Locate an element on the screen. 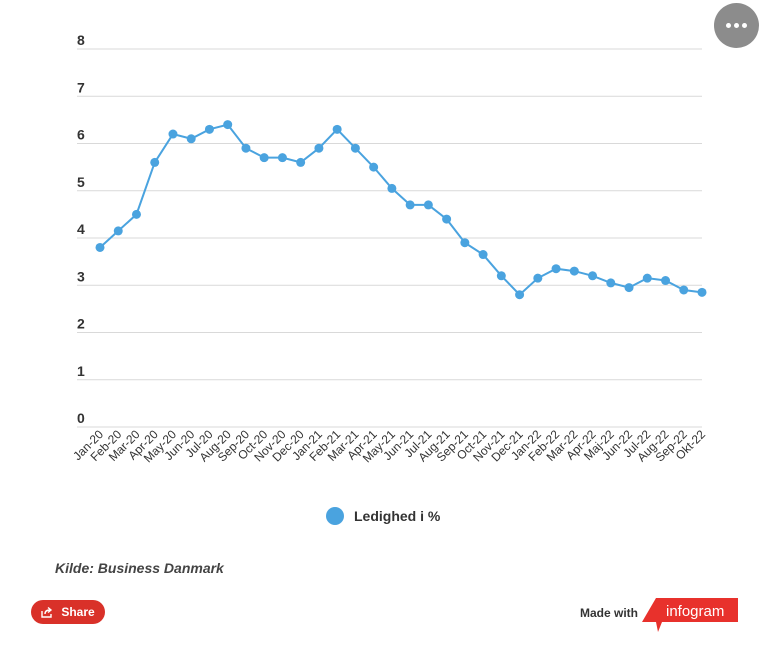 This screenshot has height=645, width=770. y-tick-label: 1 is located at coordinates (81, 371).